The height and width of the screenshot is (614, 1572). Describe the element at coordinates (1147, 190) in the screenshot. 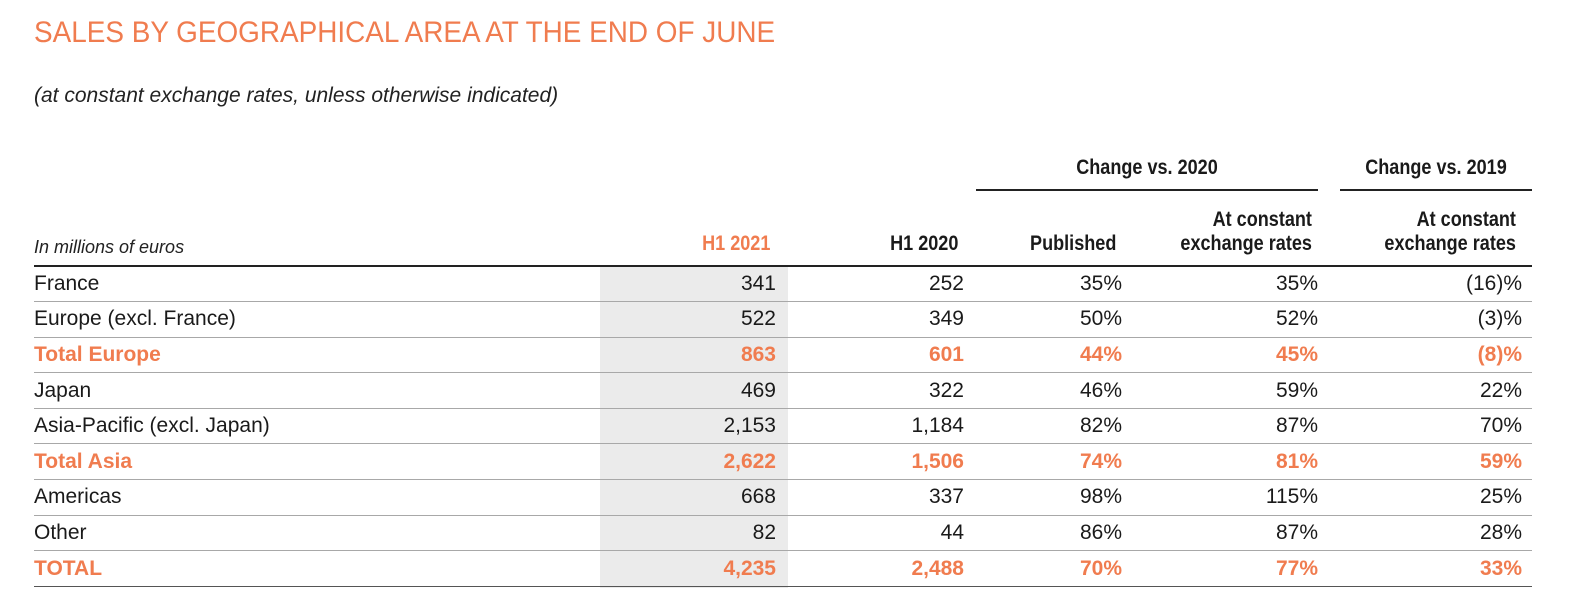

I see `group-rule-change-2020` at that location.